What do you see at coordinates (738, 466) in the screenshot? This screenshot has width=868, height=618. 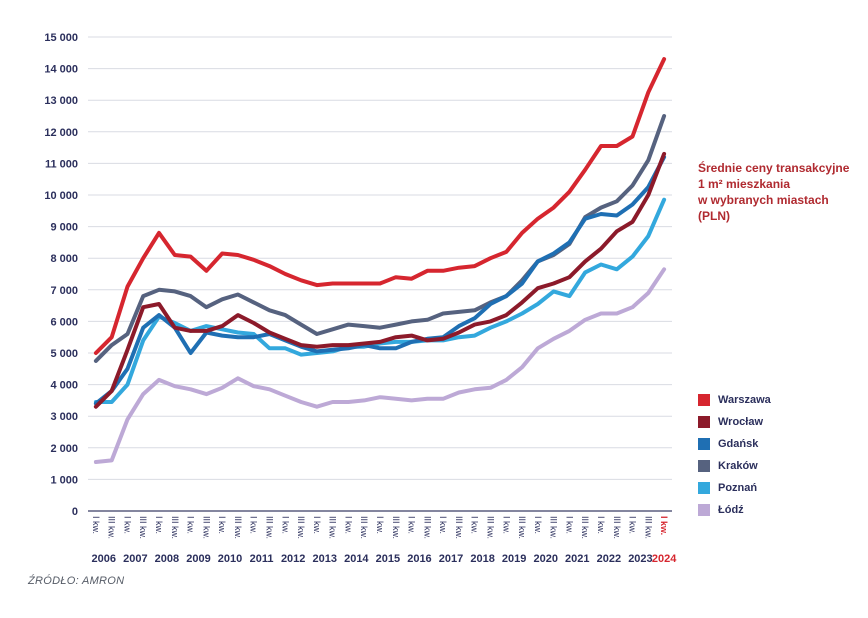 I see `legend-label: Kraków` at bounding box center [738, 466].